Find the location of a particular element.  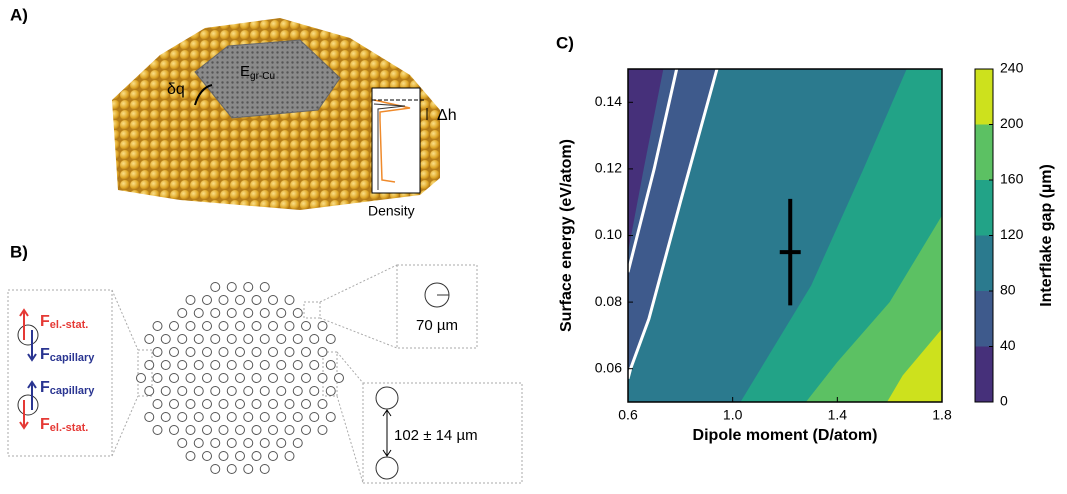

x-tick-label: 1.8 is located at coordinates (942, 415).